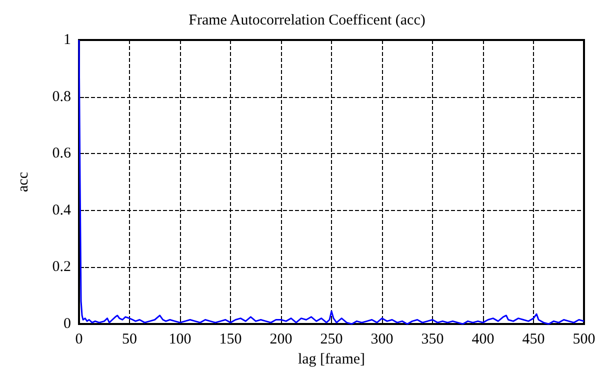 The width and height of the screenshot is (614, 385). I want to click on y-tick-label: 0.4, so click(62, 210).